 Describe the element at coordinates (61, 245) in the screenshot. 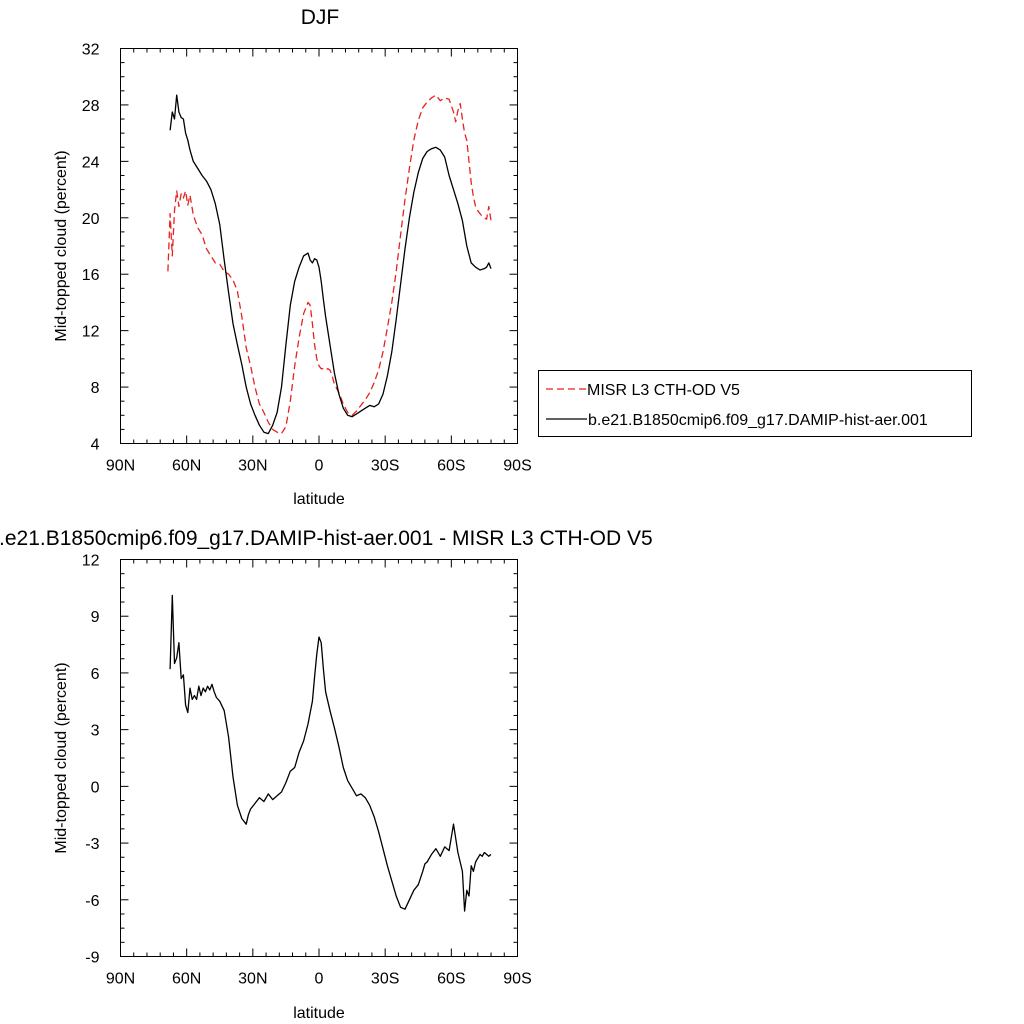

I see `top-chart-y-label: Mid-topped cloud (percent)` at that location.